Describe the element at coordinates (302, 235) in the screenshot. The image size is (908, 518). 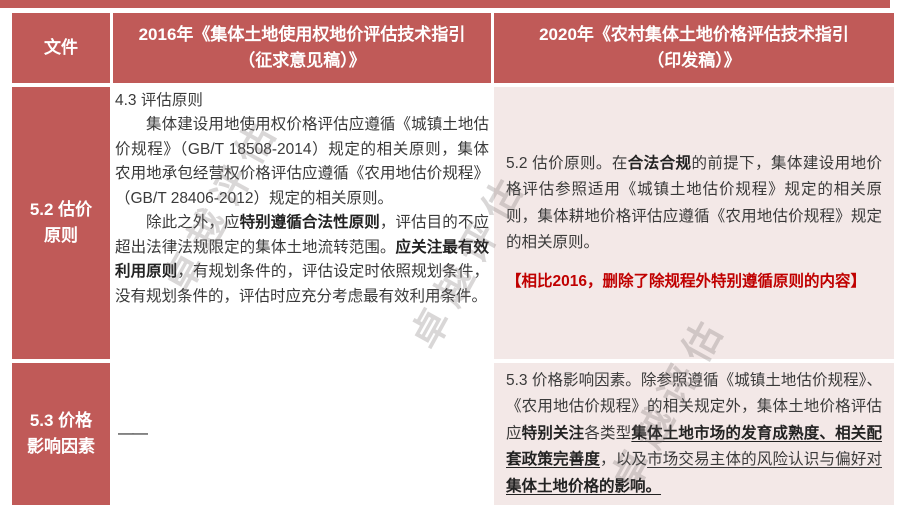
I see `text-segment: ，评估目的不应超出法律法规限定的集体土地流转范围。` at that location.